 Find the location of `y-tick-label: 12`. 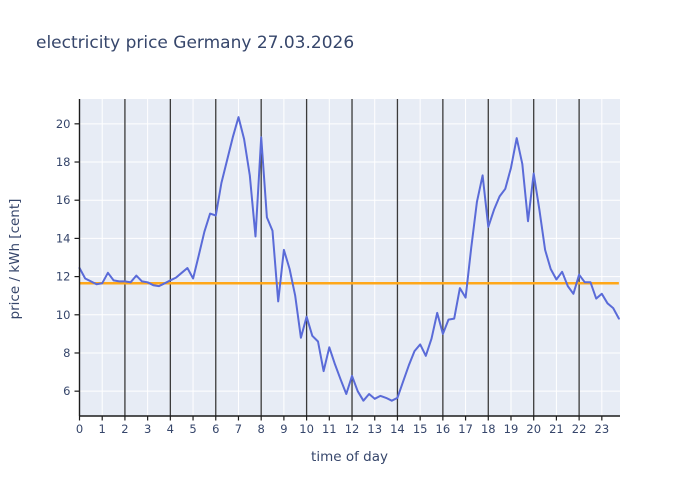

y-tick-label: 12 is located at coordinates (63, 277).